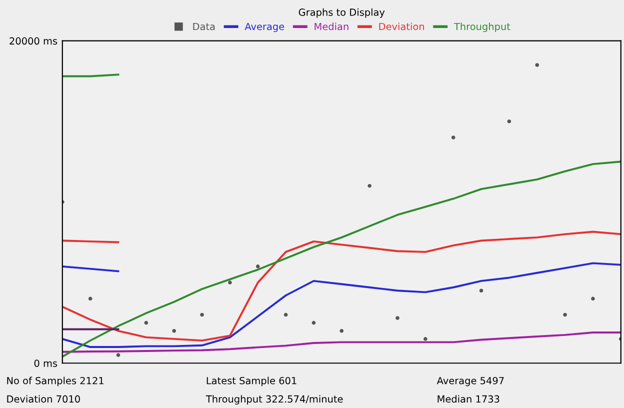  I want to click on legend-label: Average, so click(264, 27).